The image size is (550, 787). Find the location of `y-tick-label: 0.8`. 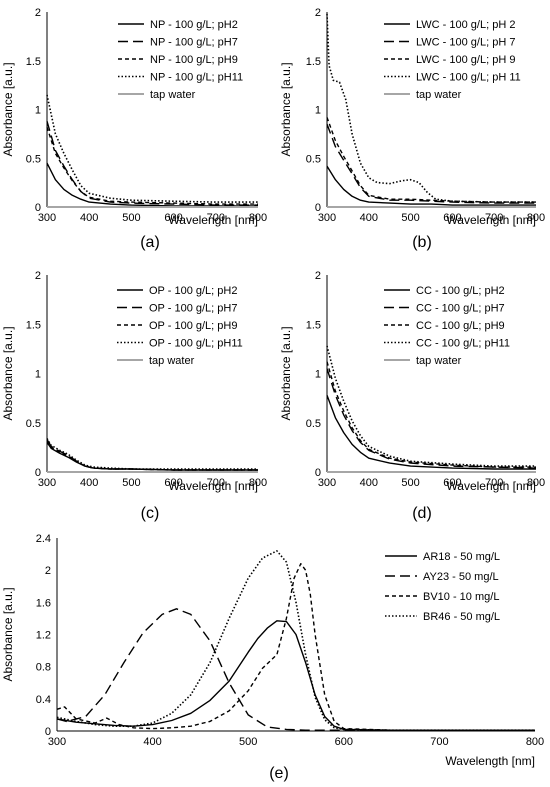

y-tick-label: 0.8 is located at coordinates (43, 668).